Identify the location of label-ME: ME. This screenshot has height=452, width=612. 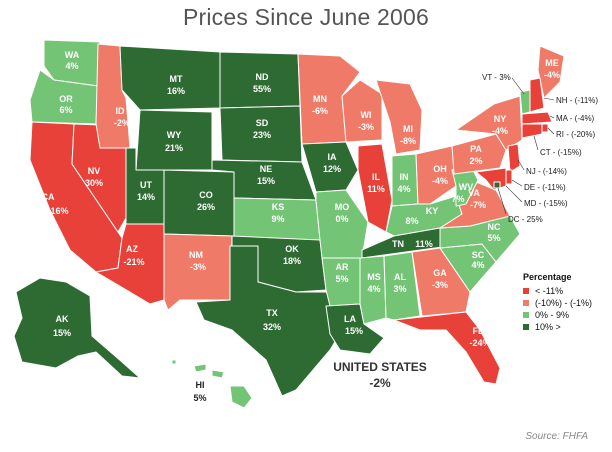
(552, 63).